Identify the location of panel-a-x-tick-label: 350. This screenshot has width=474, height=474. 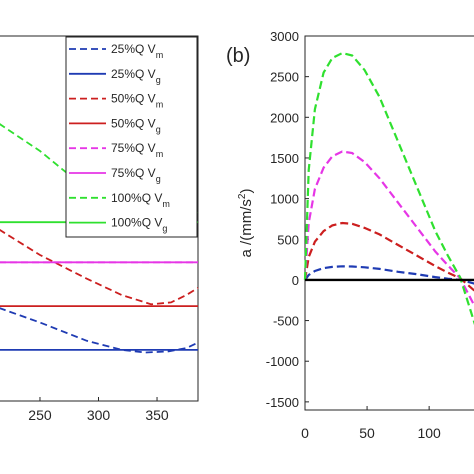
(157, 415).